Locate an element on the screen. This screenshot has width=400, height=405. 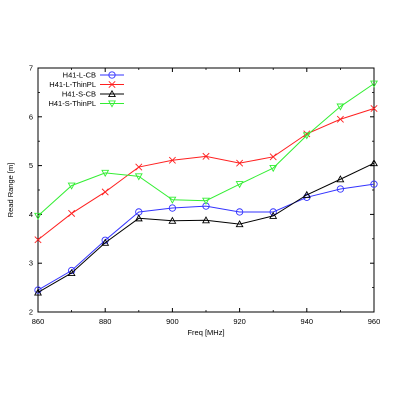
y-tick-label: 5 is located at coordinates (31, 165).